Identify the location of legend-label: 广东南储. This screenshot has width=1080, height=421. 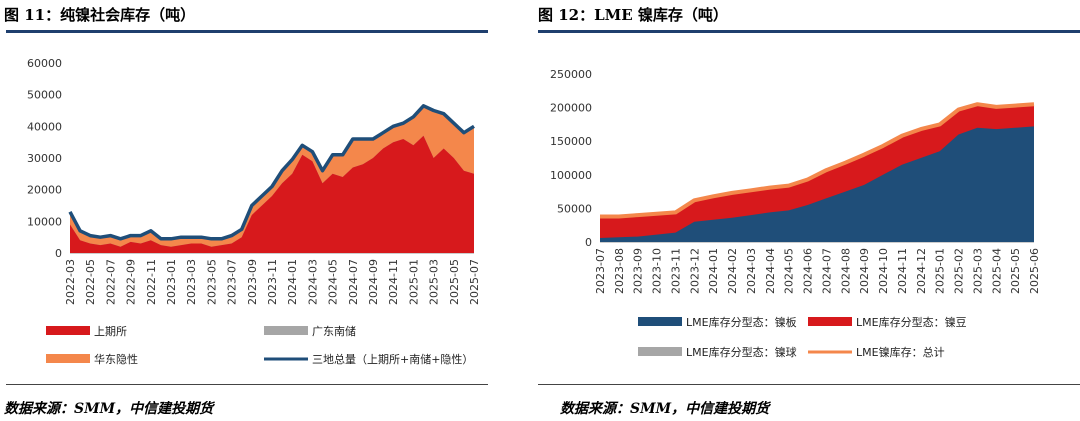
(334, 331).